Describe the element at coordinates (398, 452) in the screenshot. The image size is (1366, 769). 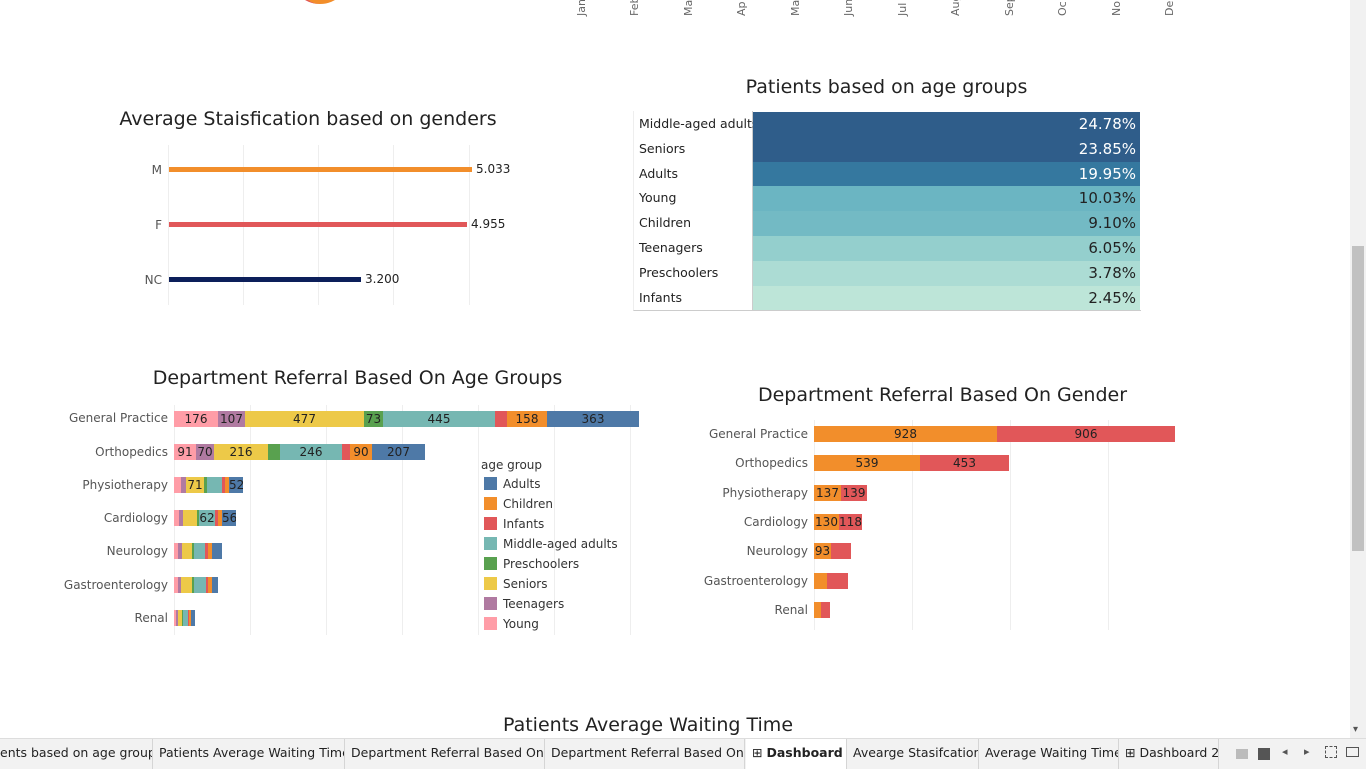
I see `bar-segment-adults: 207` at that location.